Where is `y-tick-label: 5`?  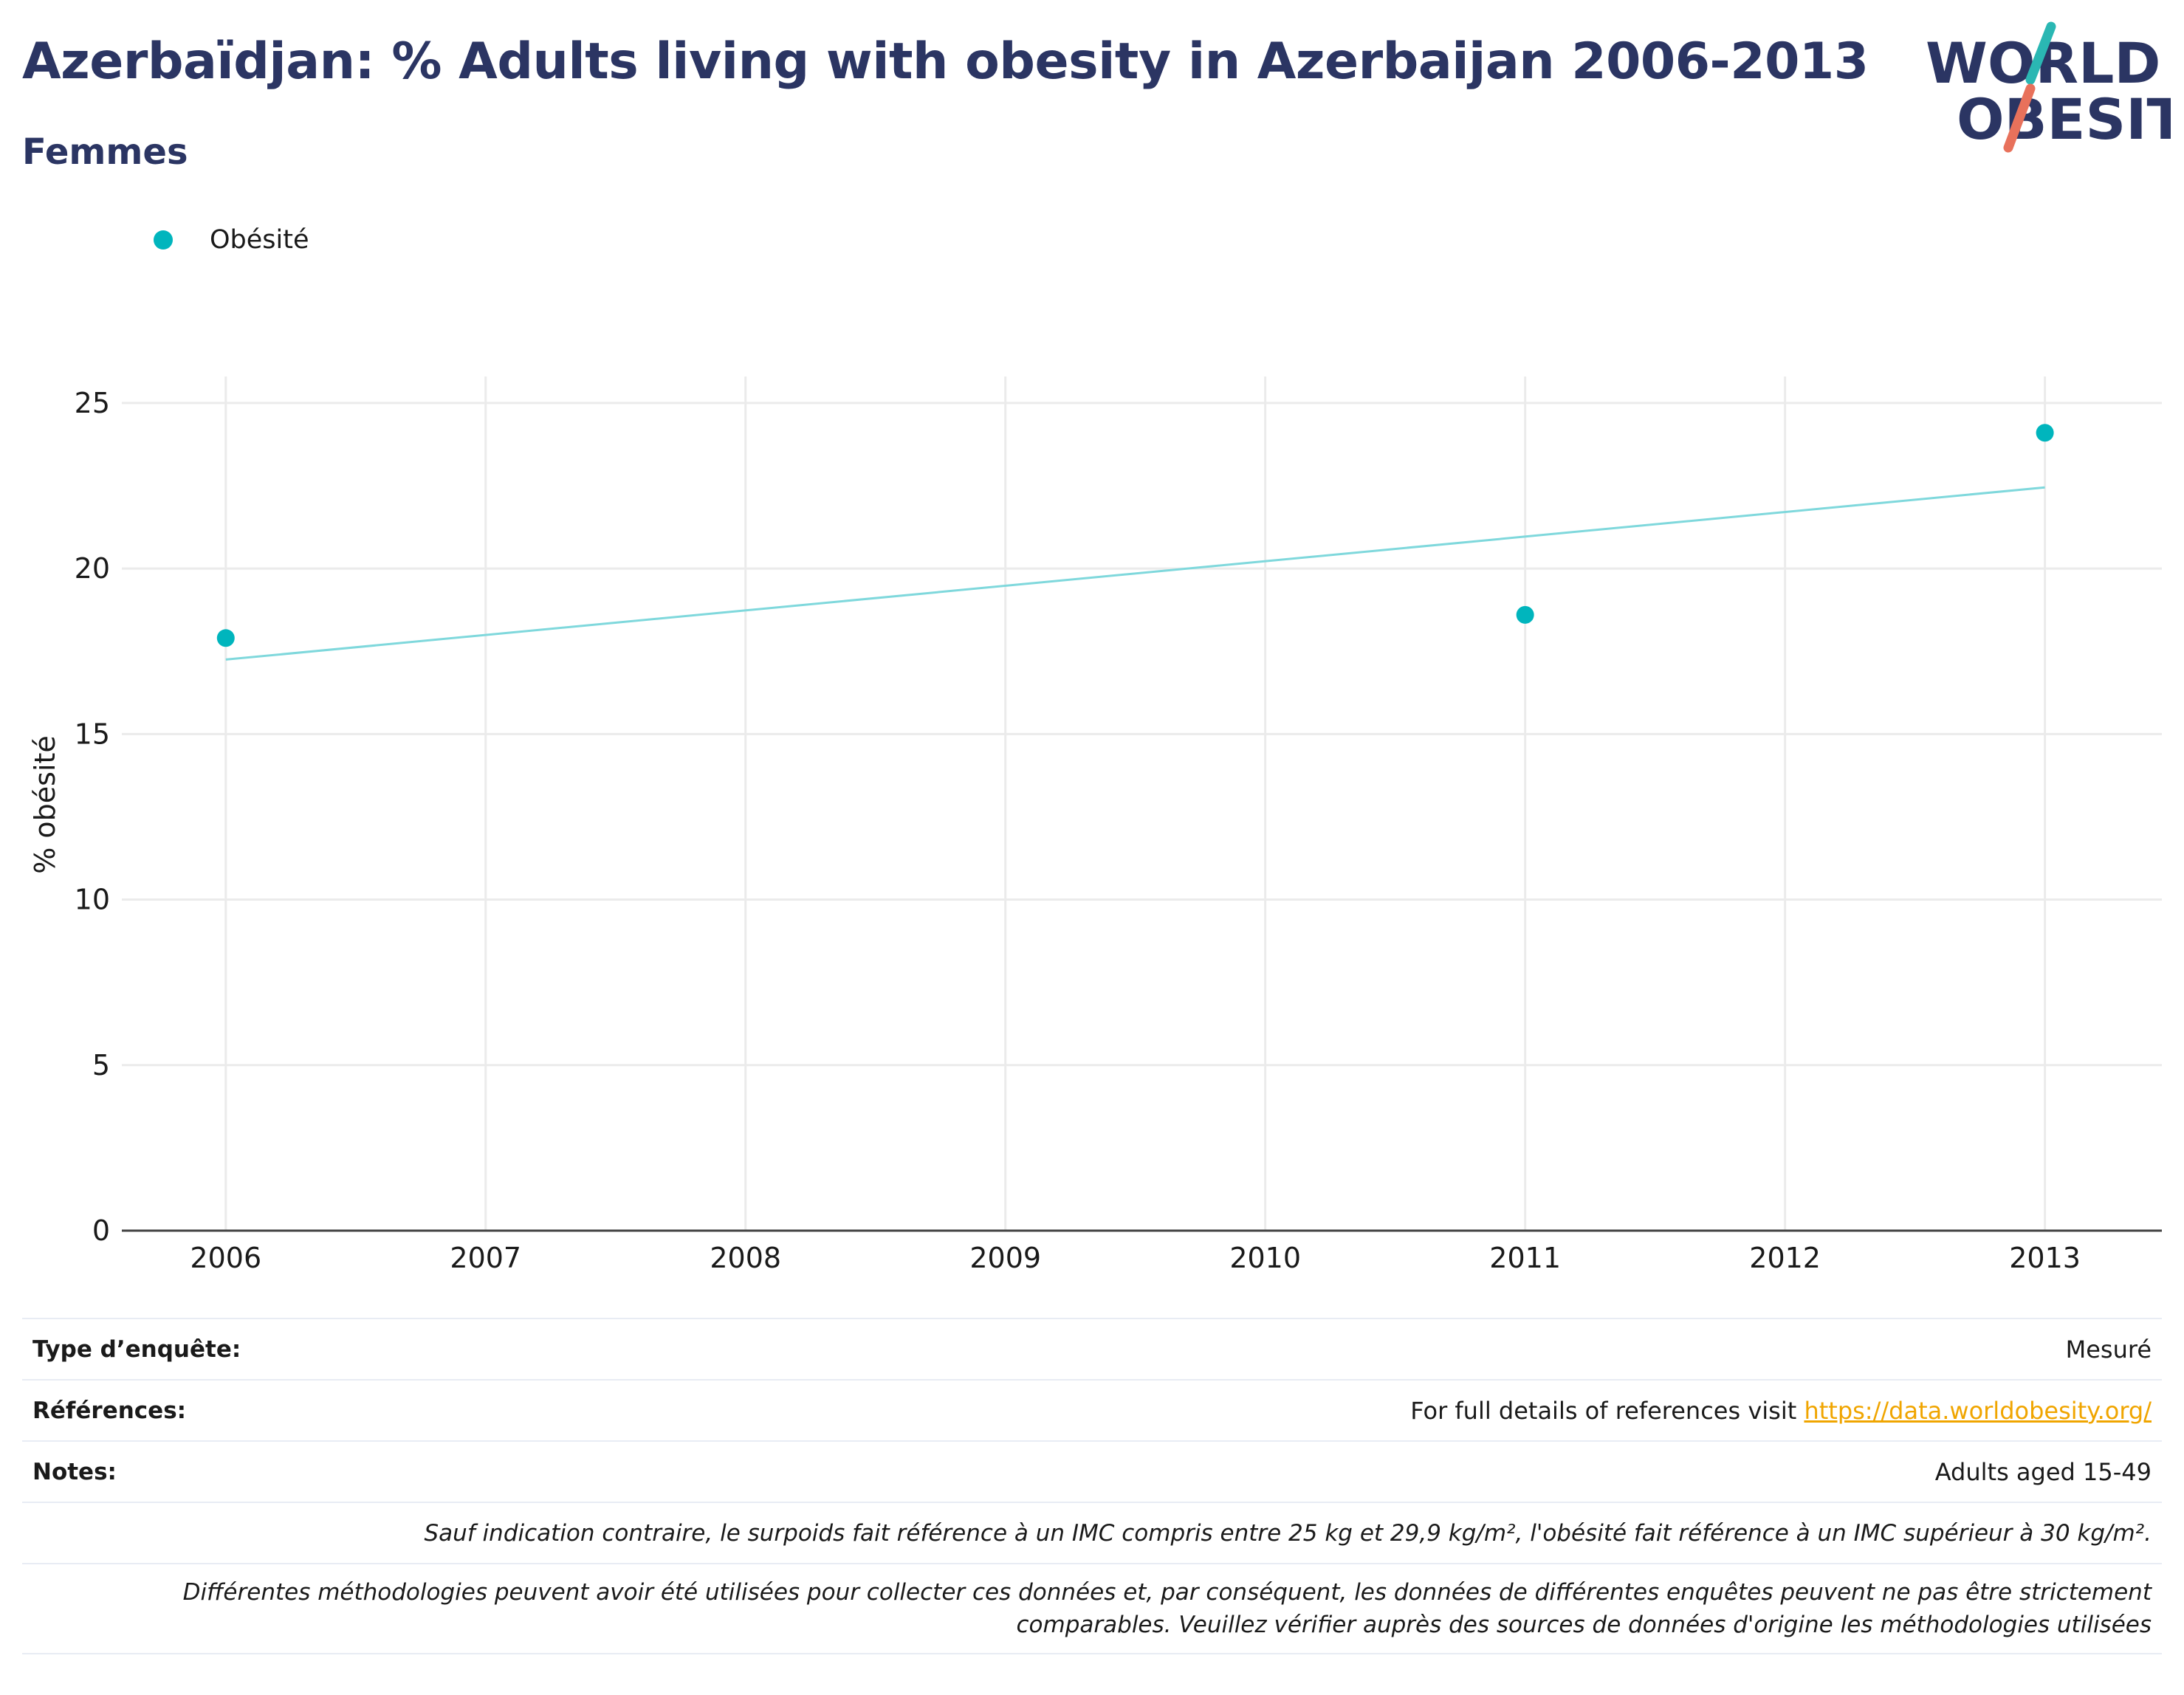
y-tick-label: 5 is located at coordinates (101, 1065).